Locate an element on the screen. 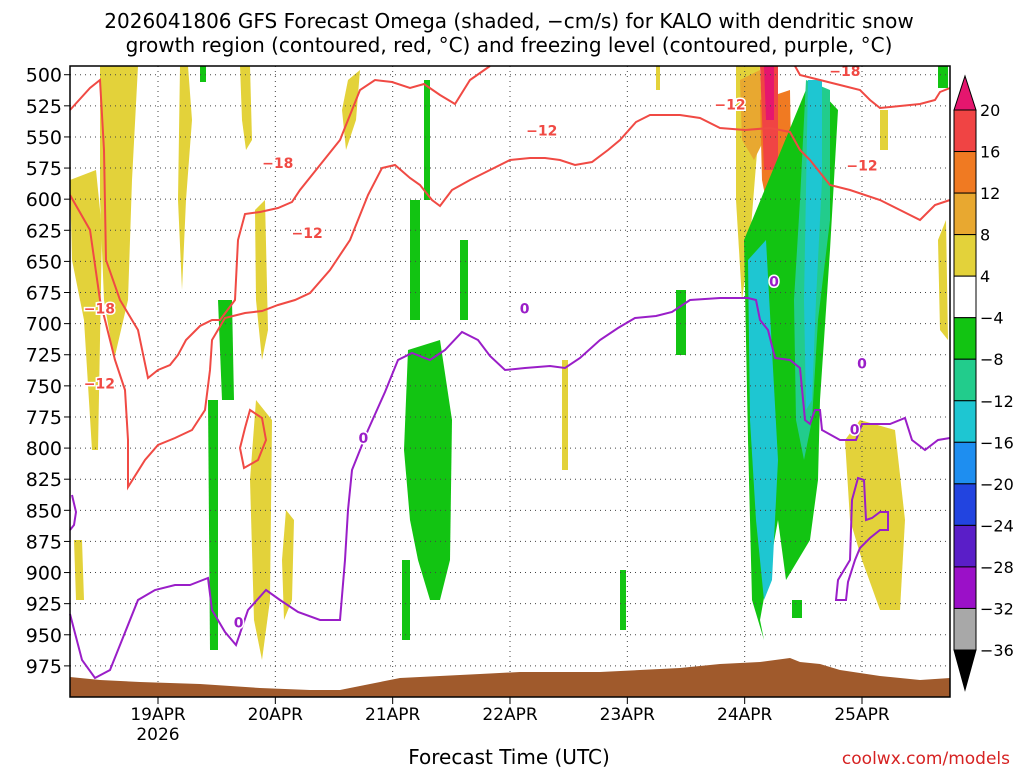 The image size is (1024, 772). colorbar-label: −16 is located at coordinates (997, 442).